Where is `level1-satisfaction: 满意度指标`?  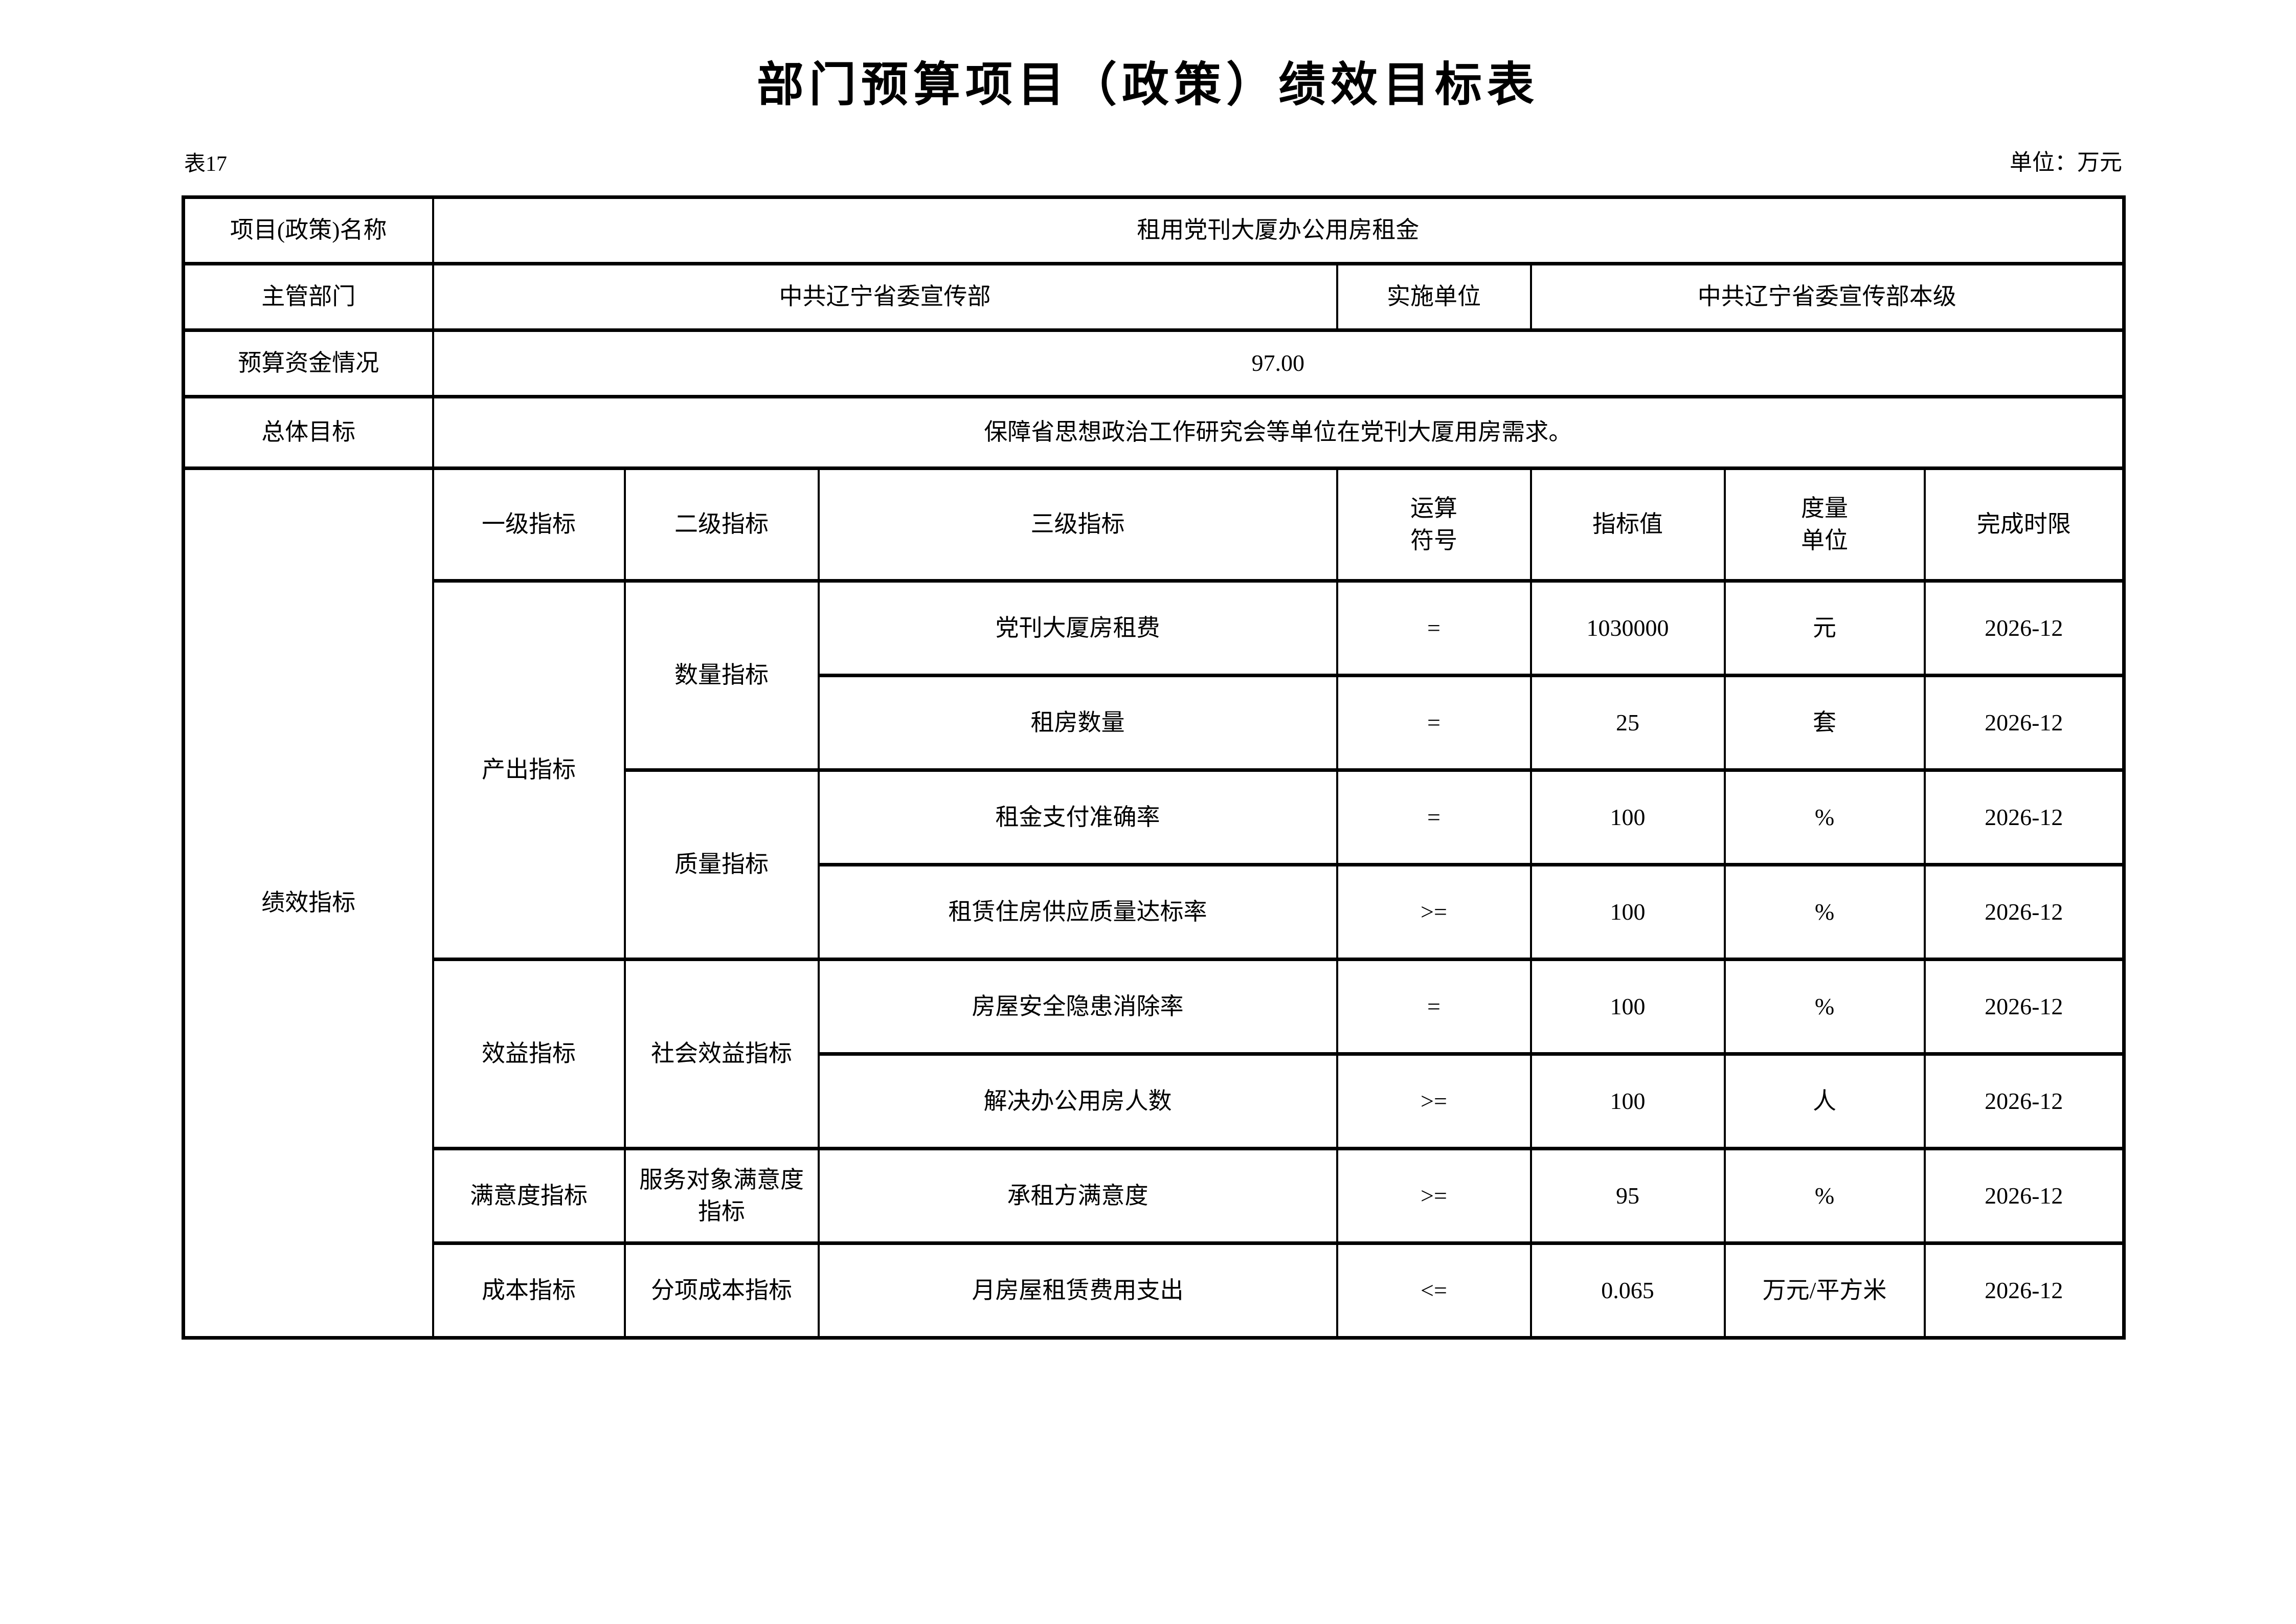 level1-satisfaction: 满意度指标 is located at coordinates (529, 1196).